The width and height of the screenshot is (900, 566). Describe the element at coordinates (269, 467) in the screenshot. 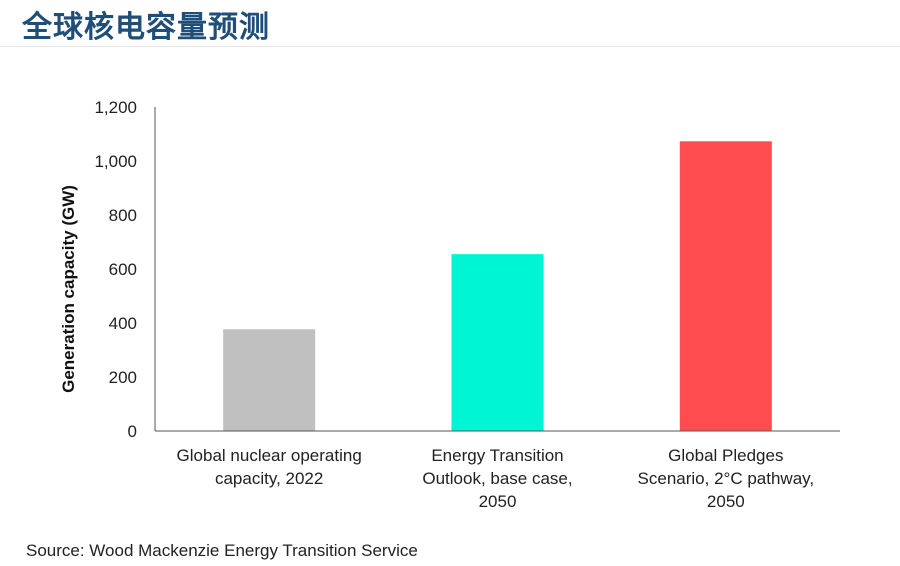

I see `x-category-label: Global nuclear operating capacity, 2022` at that location.